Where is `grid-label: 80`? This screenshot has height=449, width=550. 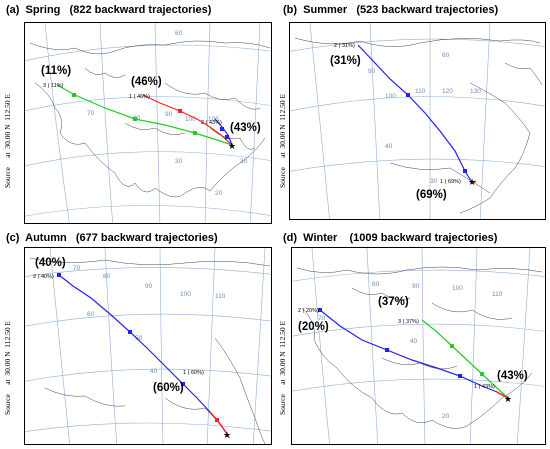 grid-label: 80 is located at coordinates (376, 284).